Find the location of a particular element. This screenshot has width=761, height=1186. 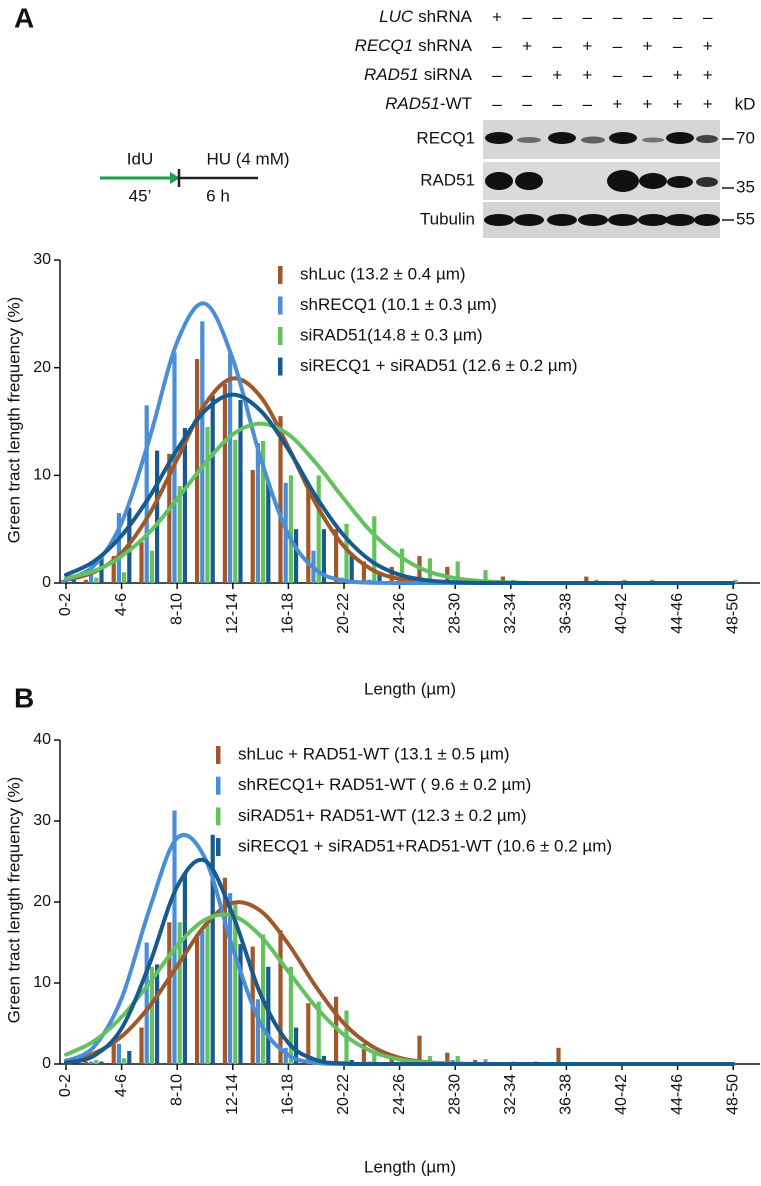

condition-label: RECQ1 shRNA is located at coordinates (414, 45).